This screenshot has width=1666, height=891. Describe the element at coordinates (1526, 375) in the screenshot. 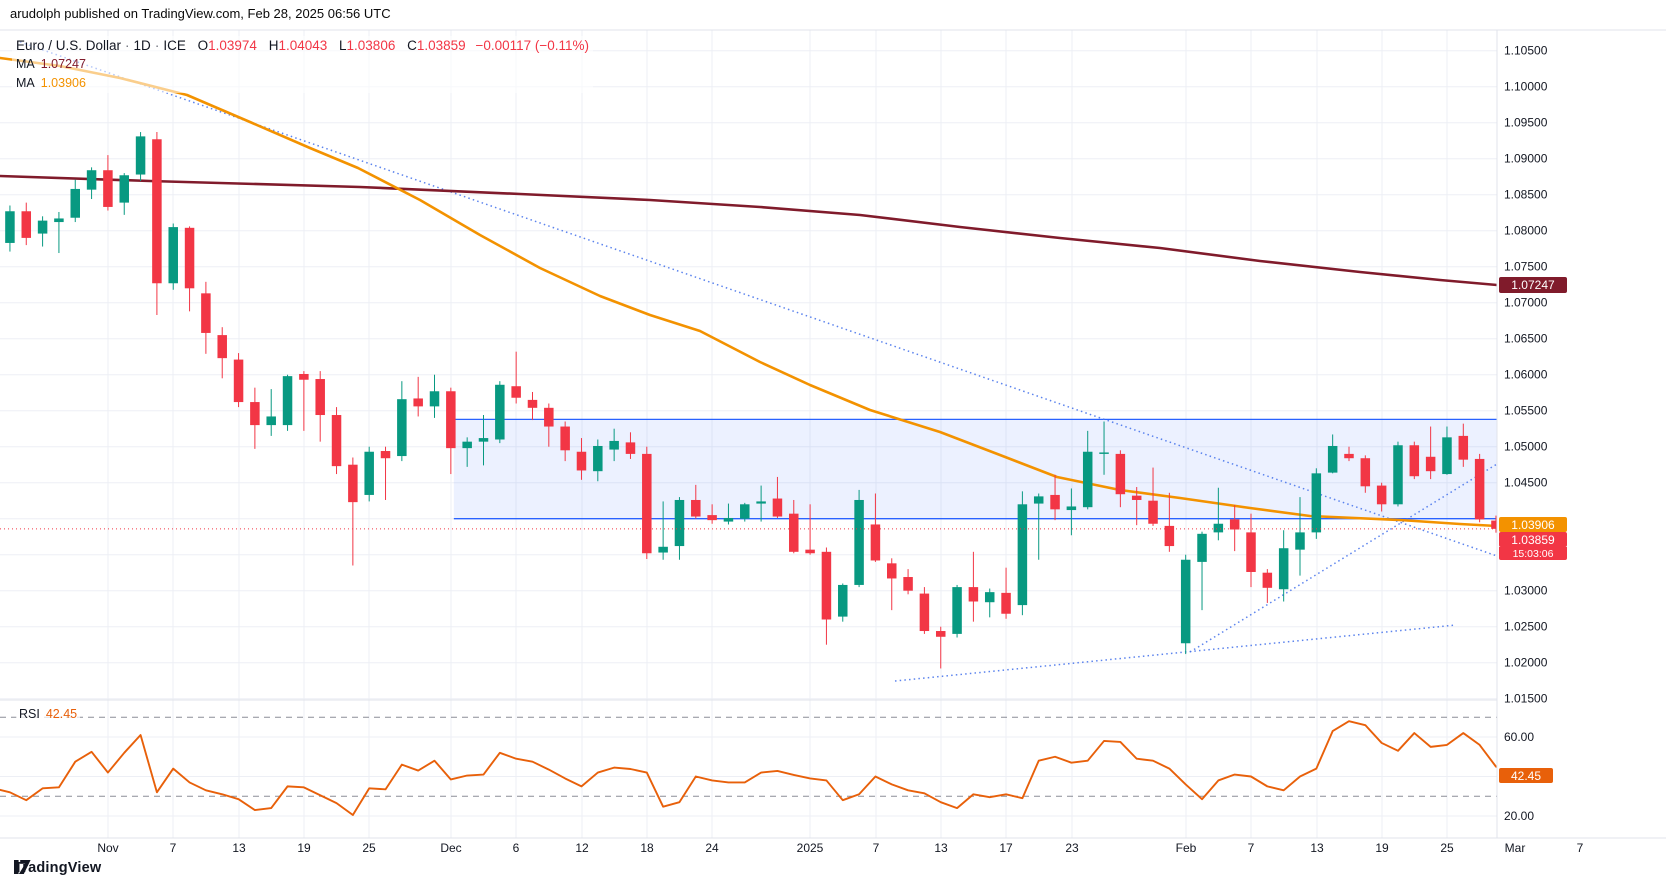

I see `svg-text: 1.06000` at that location.